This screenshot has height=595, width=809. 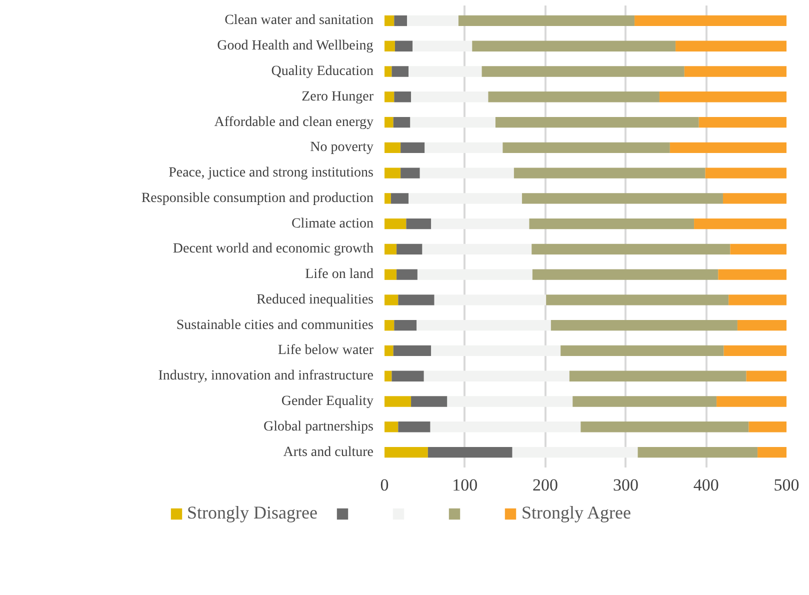 I want to click on y-tick-label: Global partnerships, so click(x=318, y=426).